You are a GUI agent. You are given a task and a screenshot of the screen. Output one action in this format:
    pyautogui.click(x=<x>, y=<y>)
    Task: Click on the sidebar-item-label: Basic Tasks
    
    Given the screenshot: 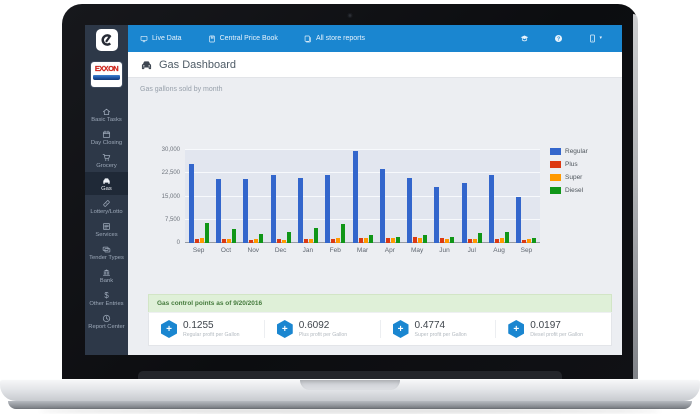 What is the action you would take?
    pyautogui.click(x=106, y=119)
    